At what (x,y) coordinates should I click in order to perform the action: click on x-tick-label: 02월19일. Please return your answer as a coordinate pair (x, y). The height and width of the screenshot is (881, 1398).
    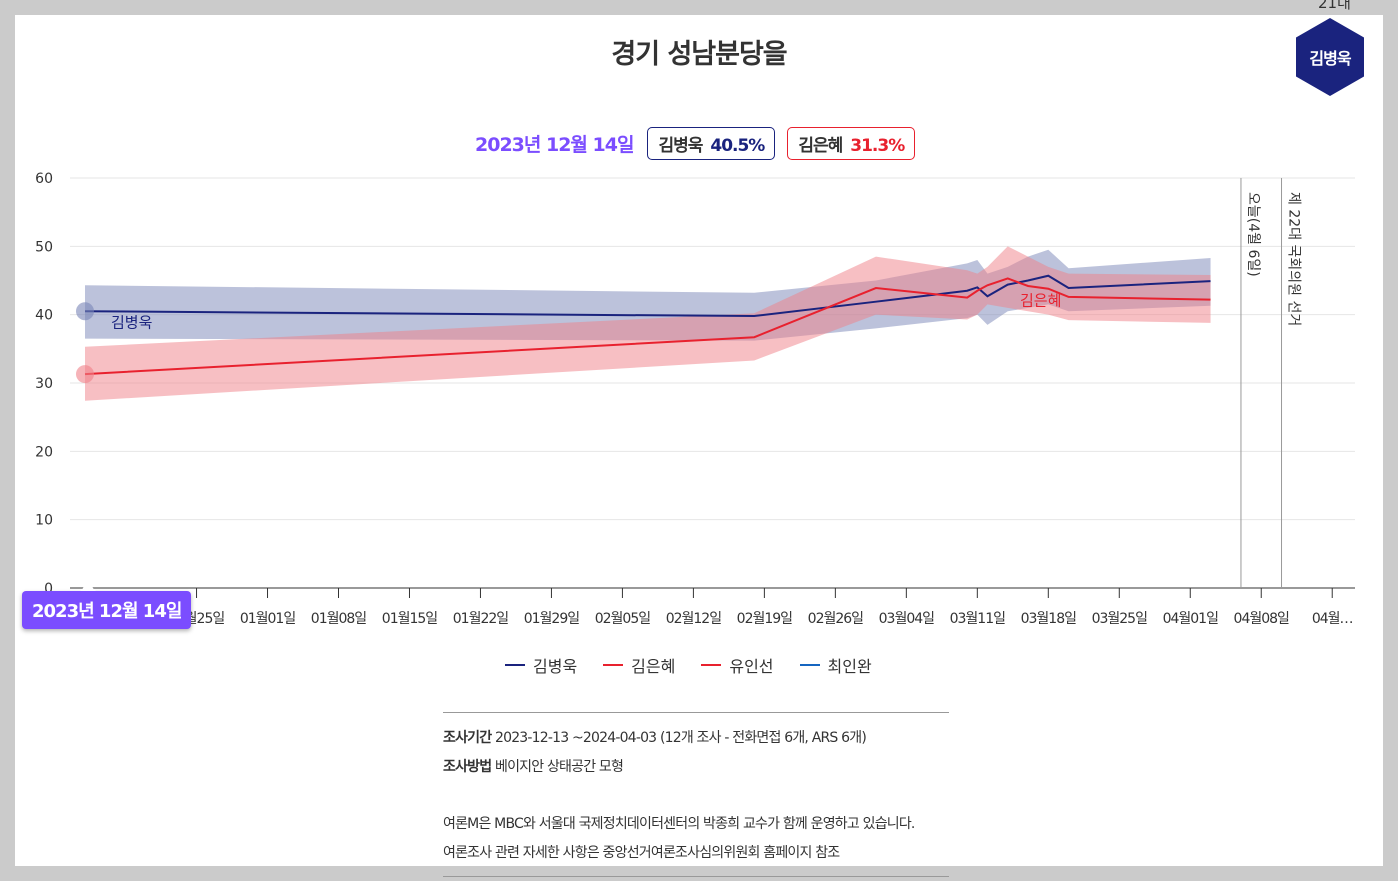
    Looking at the image, I should click on (765, 619).